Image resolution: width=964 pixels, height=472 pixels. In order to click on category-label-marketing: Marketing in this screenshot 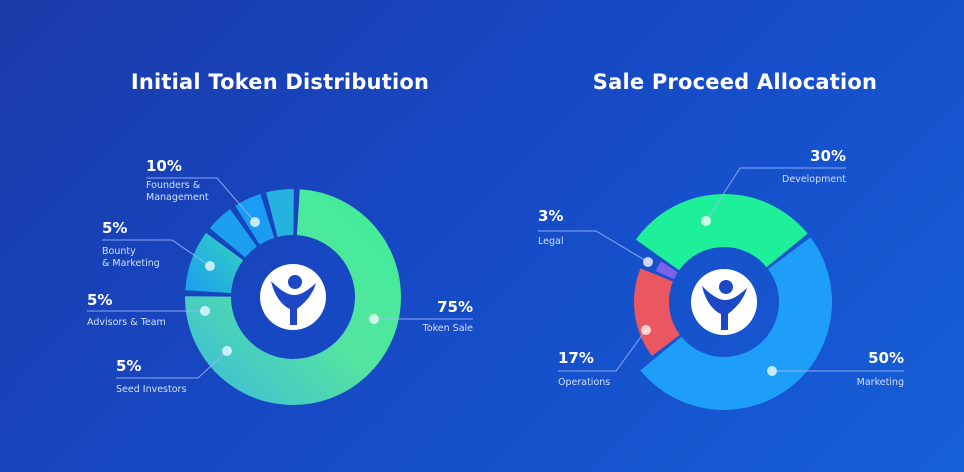, I will do `click(880, 382)`.